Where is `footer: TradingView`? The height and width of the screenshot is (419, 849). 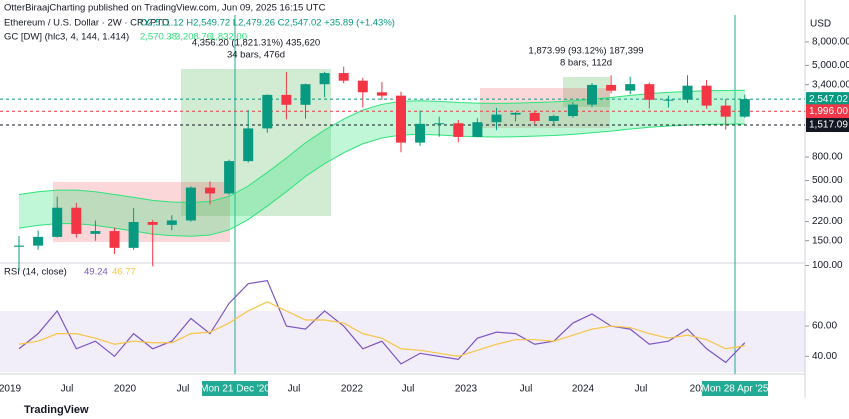 footer: TradingView is located at coordinates (56, 410).